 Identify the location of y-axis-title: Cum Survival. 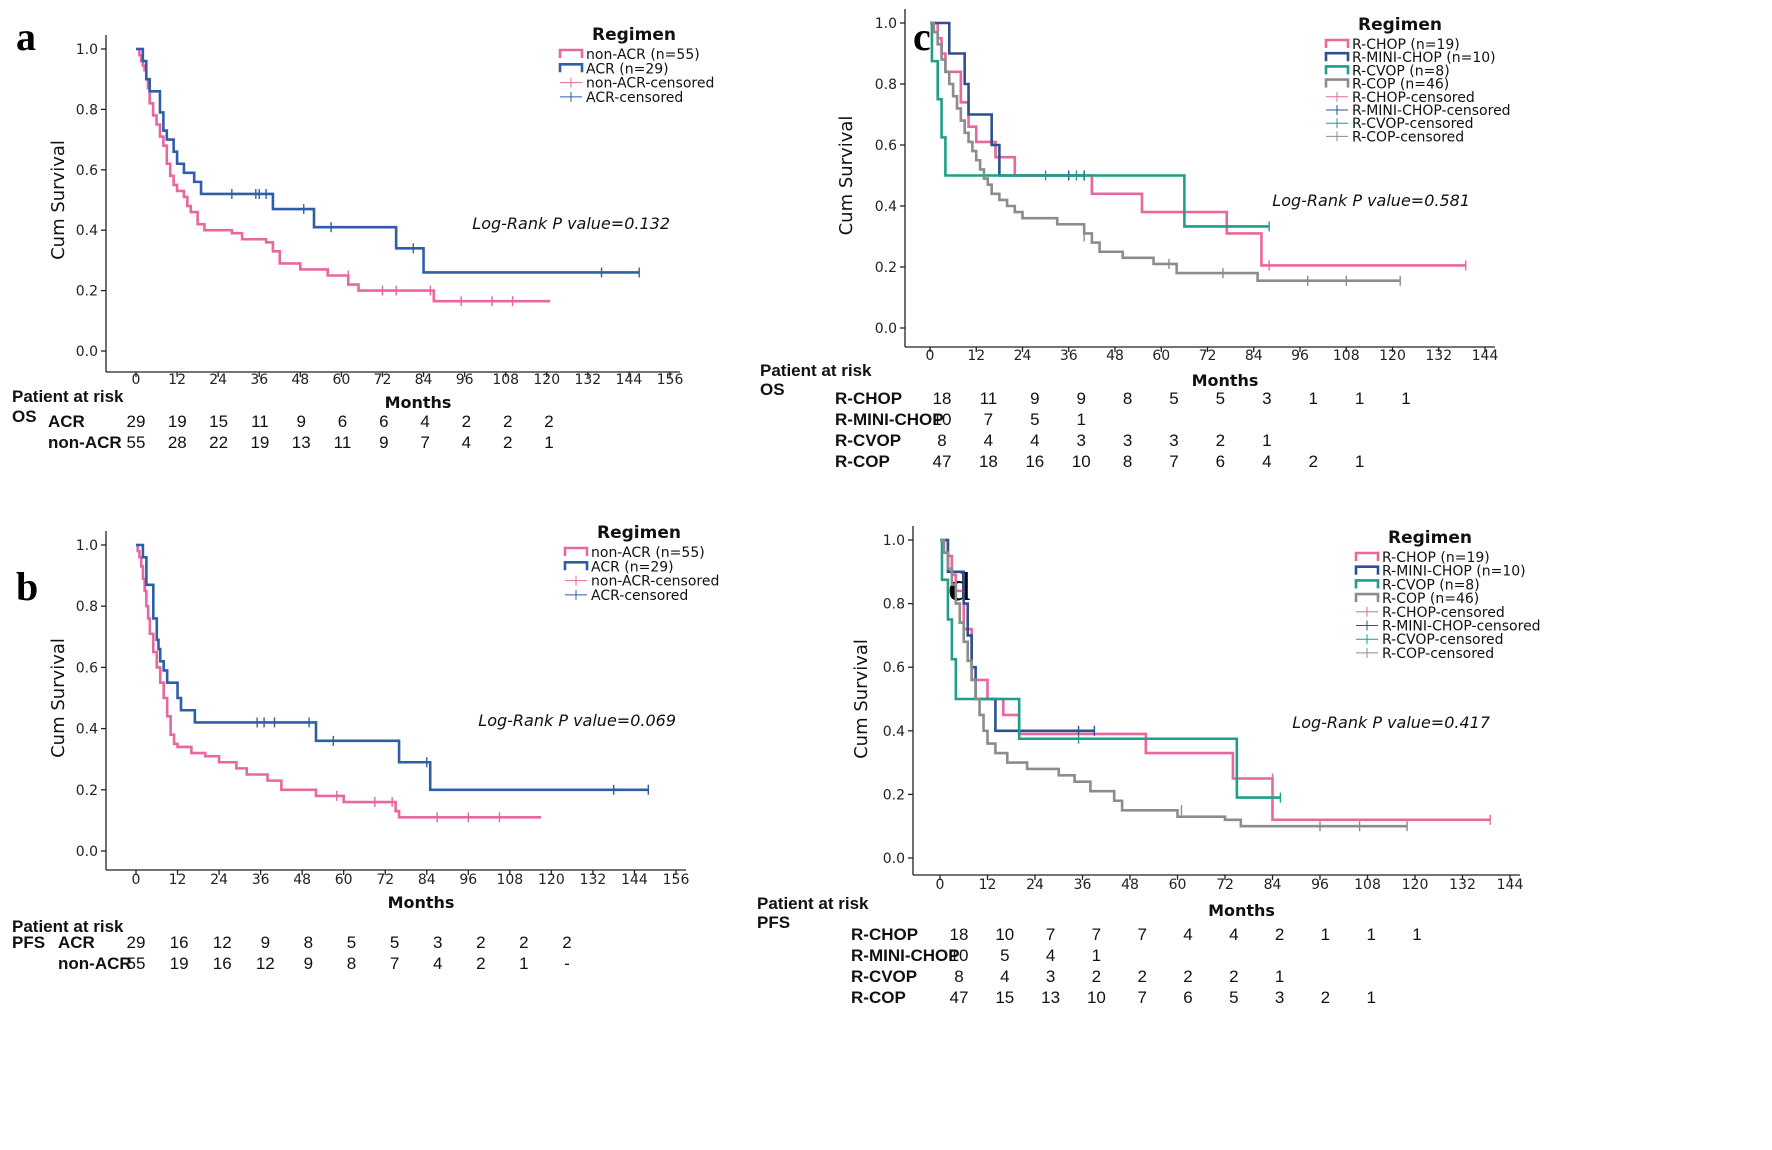
(861, 699).